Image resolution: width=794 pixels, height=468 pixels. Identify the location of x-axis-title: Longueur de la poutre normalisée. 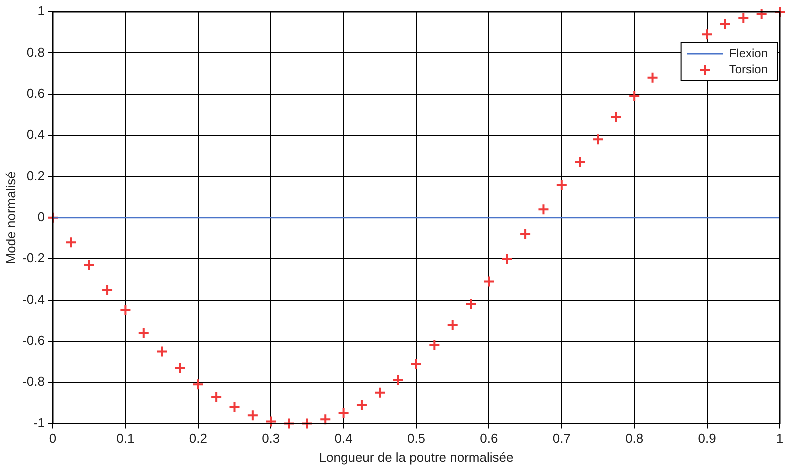
(416, 457).